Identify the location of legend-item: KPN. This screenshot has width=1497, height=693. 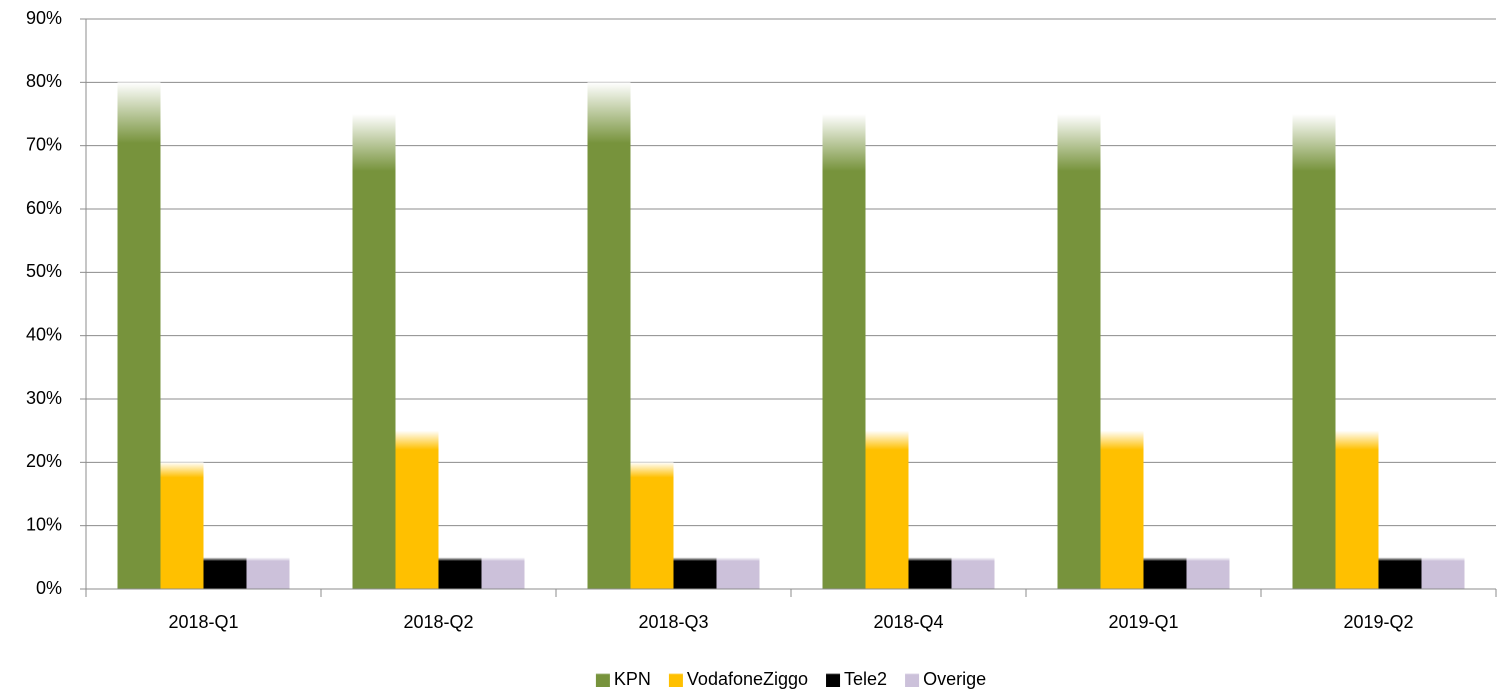
(623, 679).